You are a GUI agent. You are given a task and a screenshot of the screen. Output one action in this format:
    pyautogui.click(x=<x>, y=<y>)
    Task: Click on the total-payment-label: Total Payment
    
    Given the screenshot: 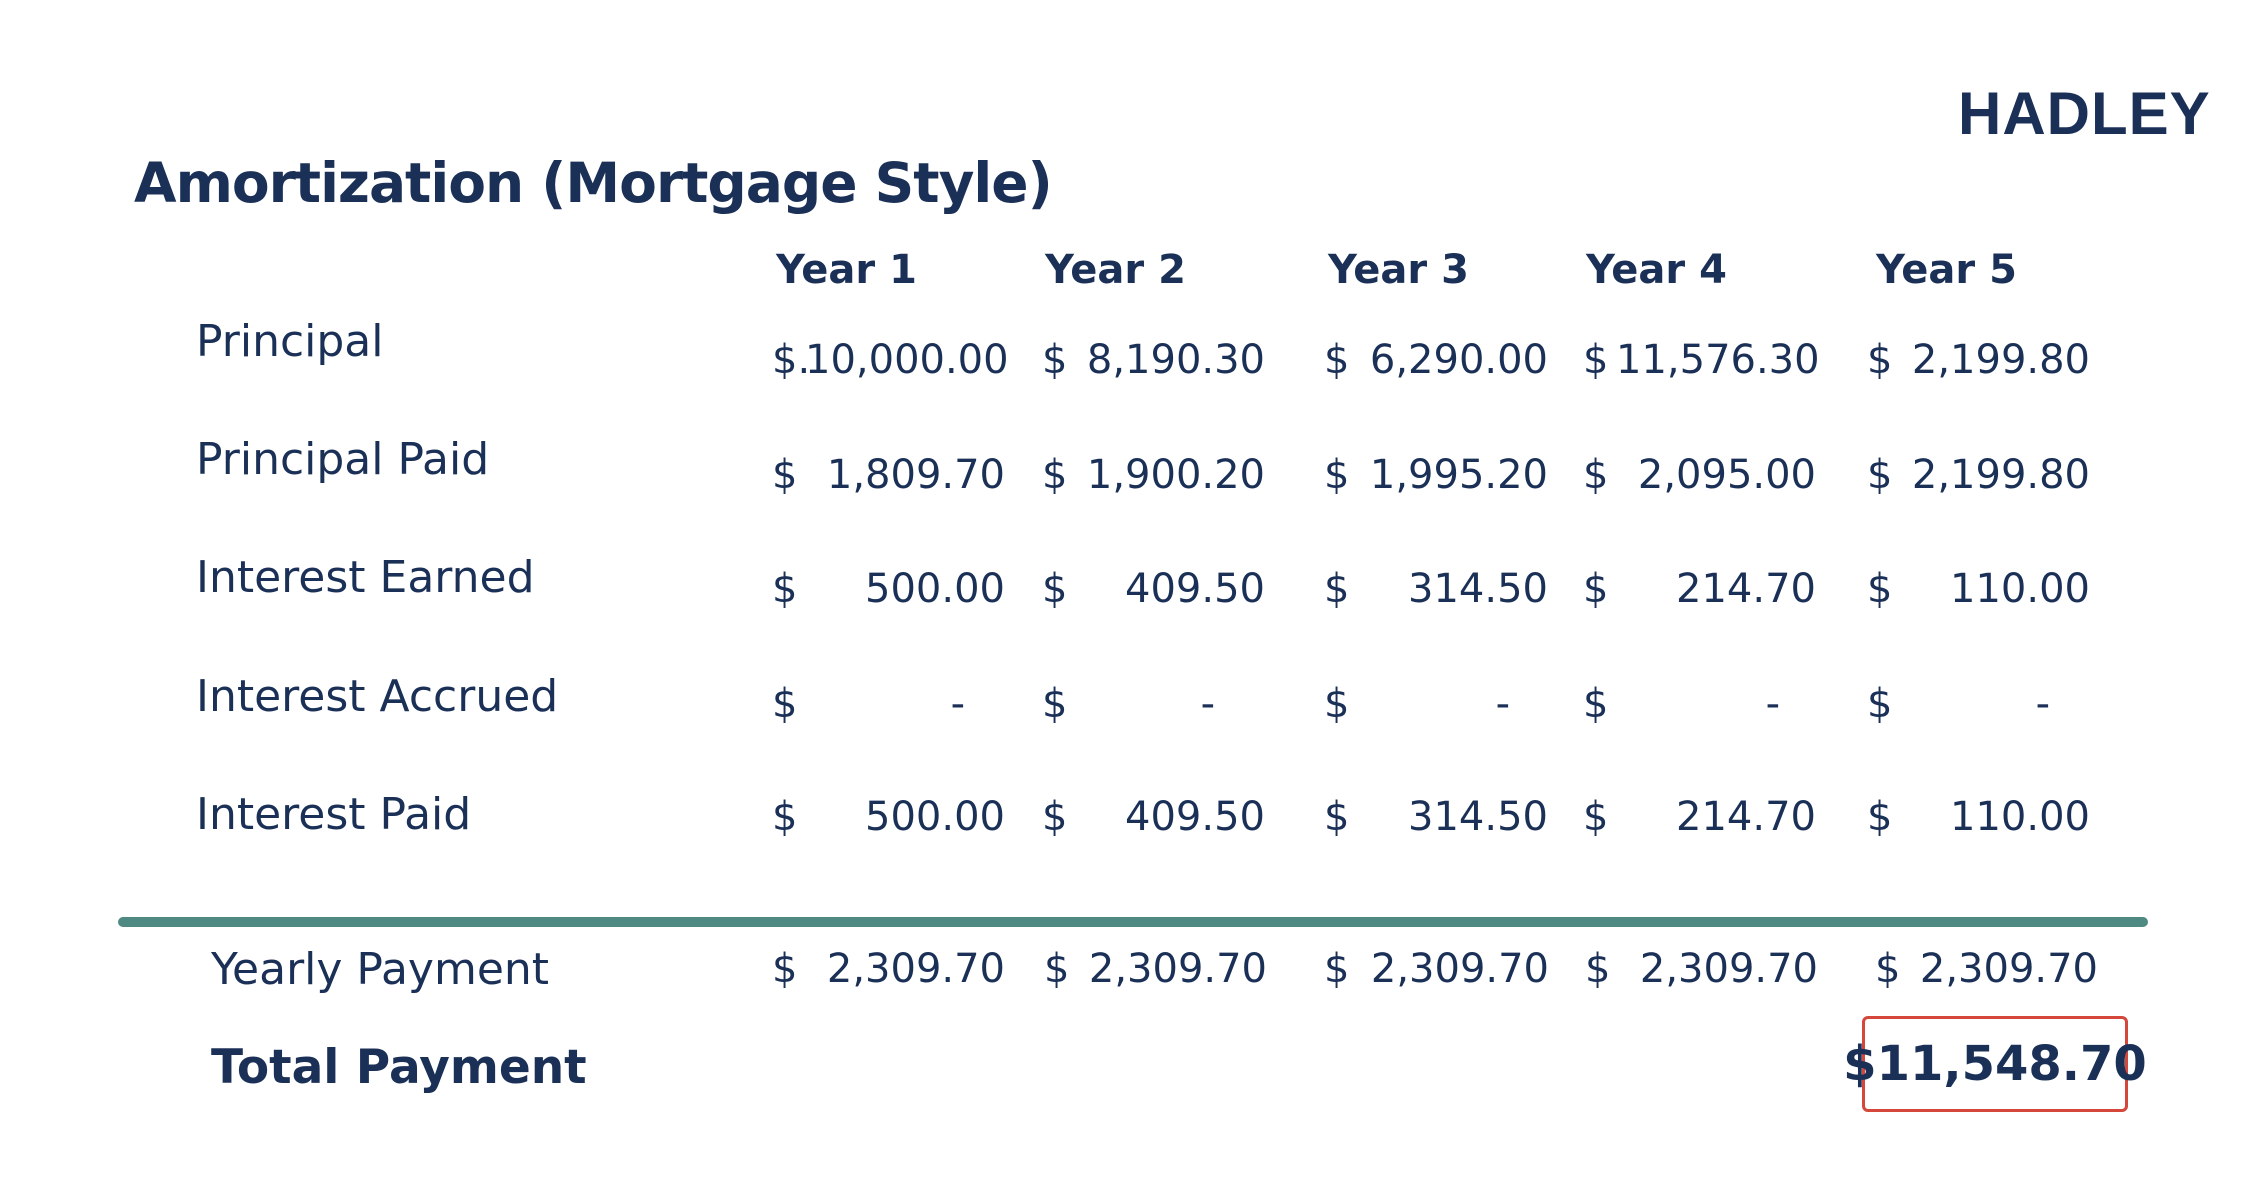 What is the action you would take?
    pyautogui.click(x=399, y=1067)
    